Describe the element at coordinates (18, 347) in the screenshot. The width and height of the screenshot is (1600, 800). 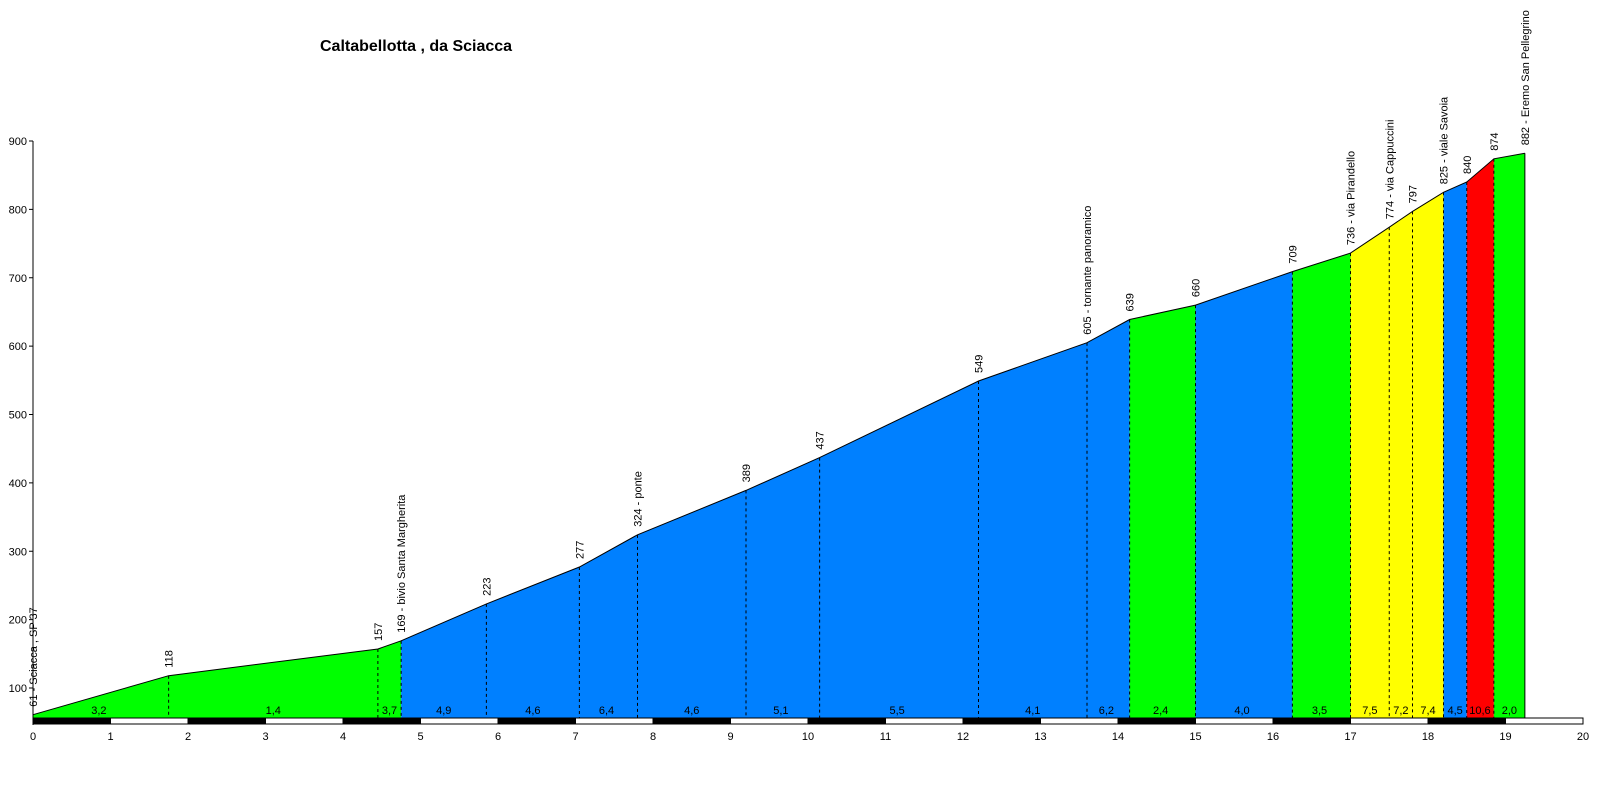
I see `y-tick-label-600: 600` at that location.